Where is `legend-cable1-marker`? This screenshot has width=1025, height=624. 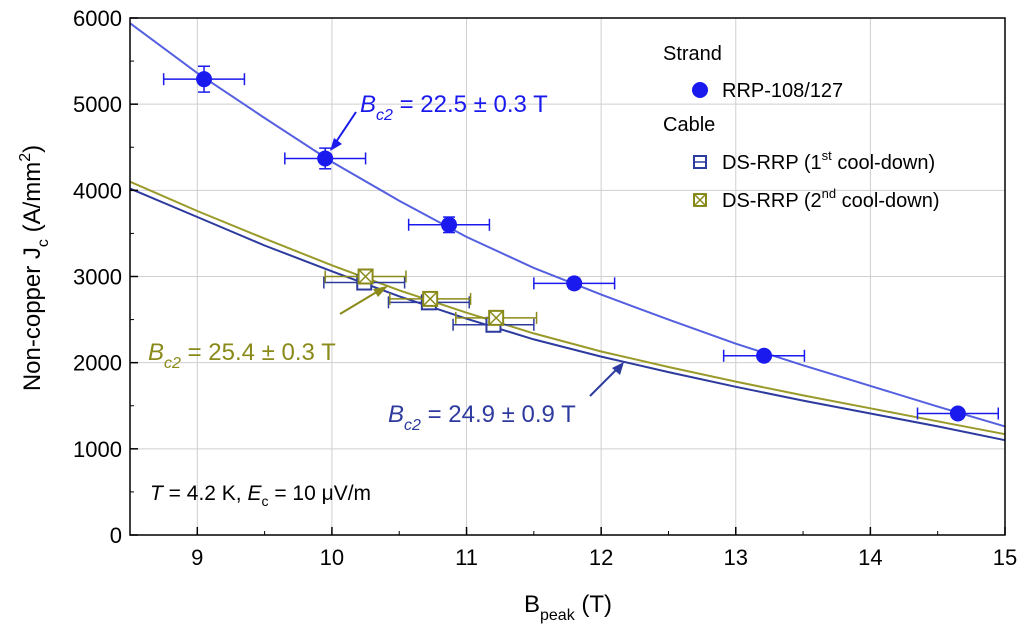
legend-cable1-marker is located at coordinates (700, 162).